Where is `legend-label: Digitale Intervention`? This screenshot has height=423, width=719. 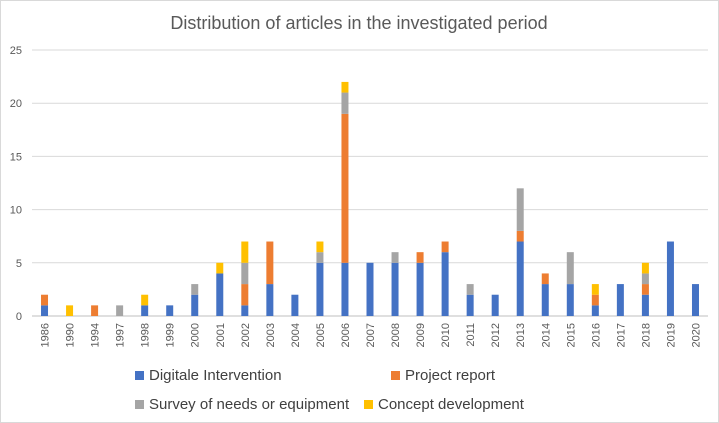 legend-label: Digitale Intervention is located at coordinates (215, 375).